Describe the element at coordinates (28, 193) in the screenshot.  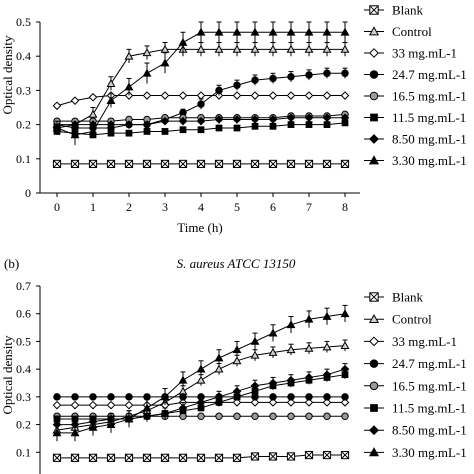
I see `y-tick-label: 0` at that location.